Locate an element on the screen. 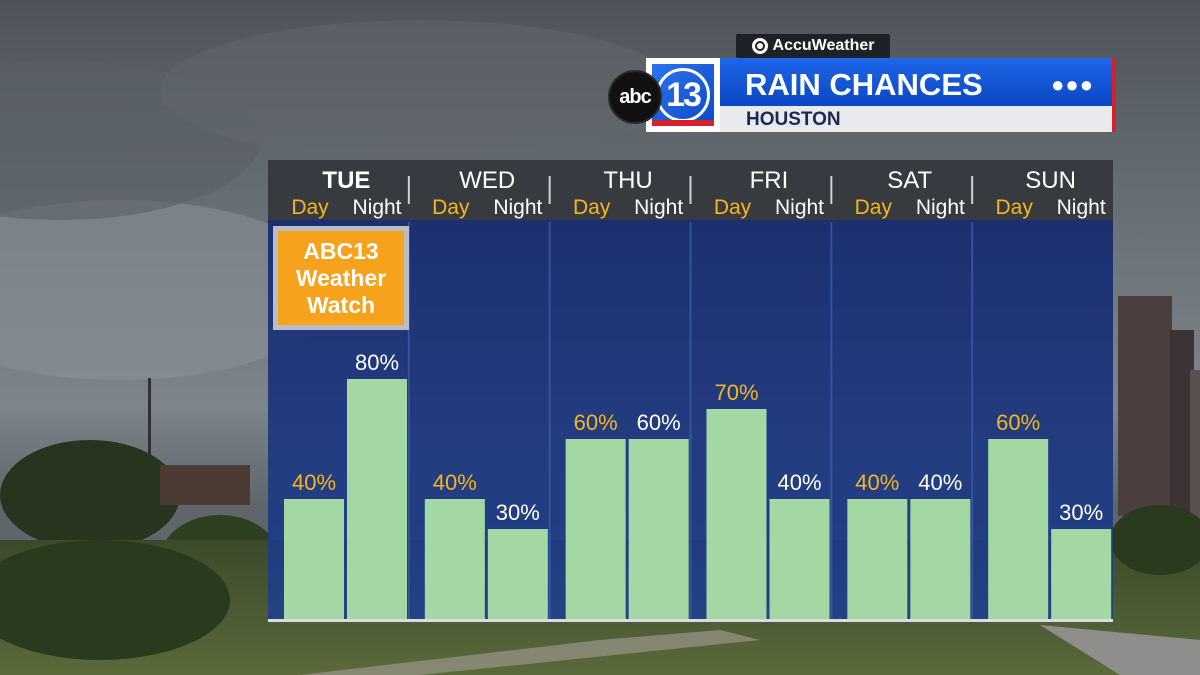 Image resolution: width=1200 pixels, height=675 pixels. day-label: THU is located at coordinates (627, 180).